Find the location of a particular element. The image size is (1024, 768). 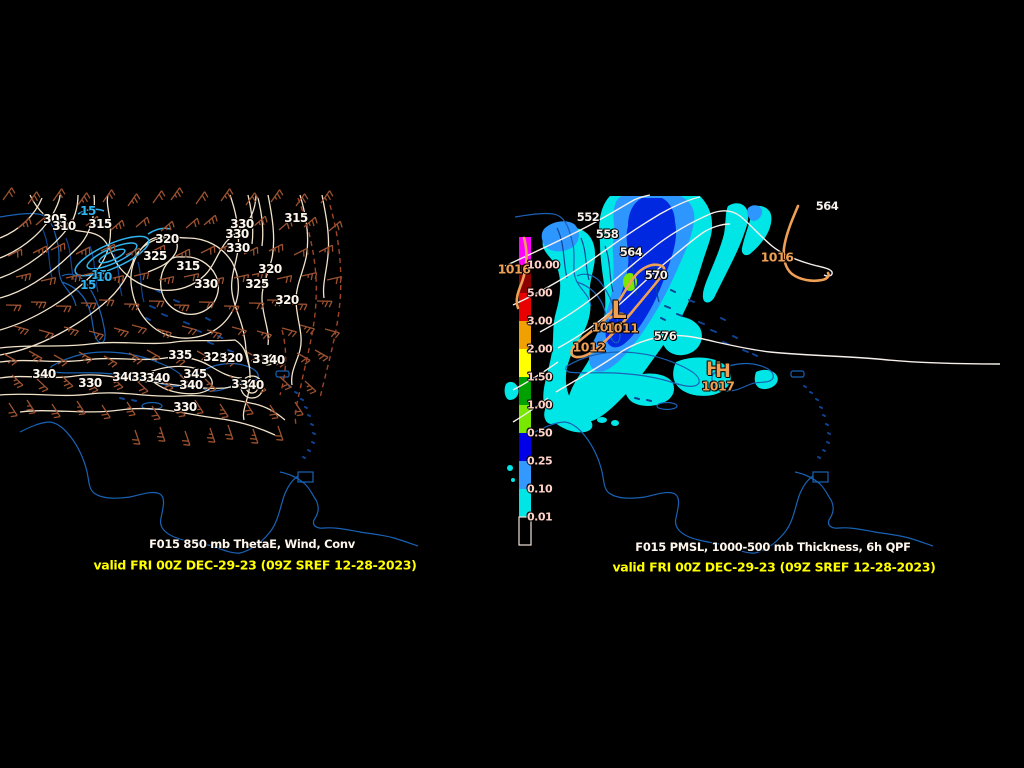

qpf-colorbar is located at coordinates (525, 391).